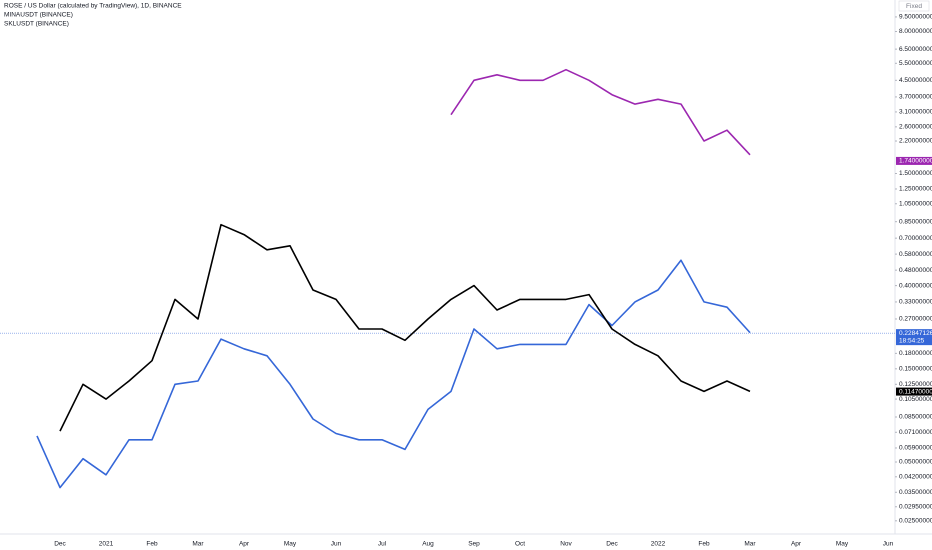 This screenshot has height=550, width=932. I want to click on y-tick-label: 0.70000000, so click(915, 238).